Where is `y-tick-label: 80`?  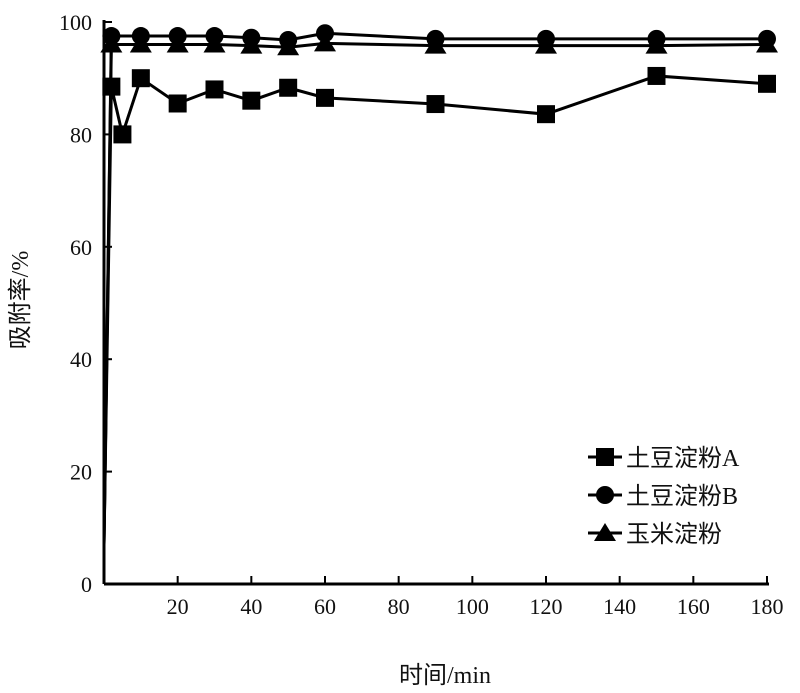
y-tick-label: 80 is located at coordinates (81, 134).